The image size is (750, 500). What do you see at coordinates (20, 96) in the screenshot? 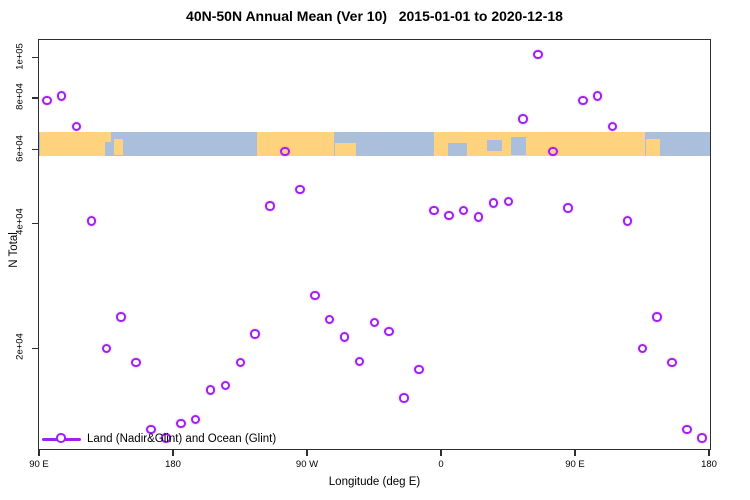
I see `y-tick-label: 8e+04` at bounding box center [20, 96].